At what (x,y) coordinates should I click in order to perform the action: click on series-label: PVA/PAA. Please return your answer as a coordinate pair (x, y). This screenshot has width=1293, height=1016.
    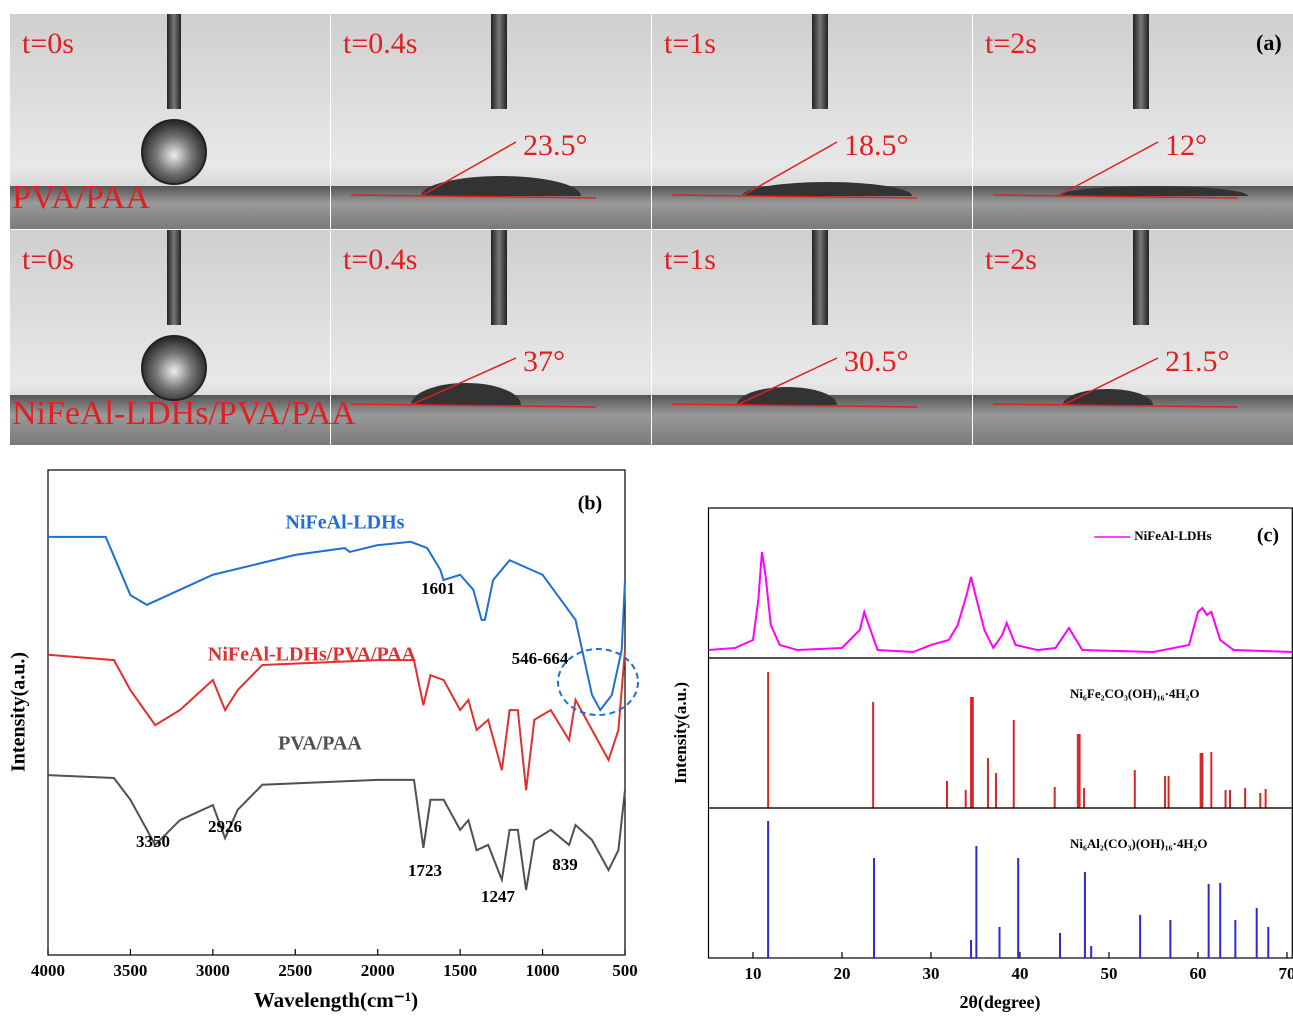
    Looking at the image, I should click on (320, 744).